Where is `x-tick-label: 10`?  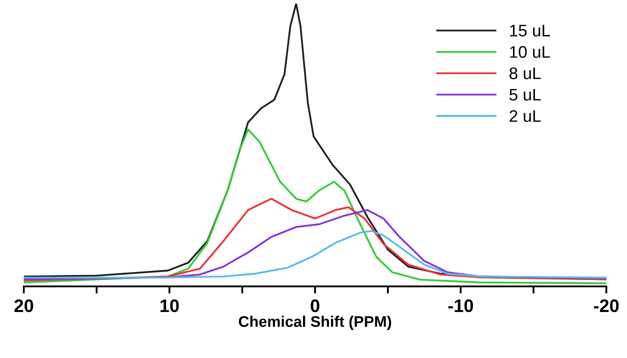
x-tick-label: 10 is located at coordinates (169, 305).